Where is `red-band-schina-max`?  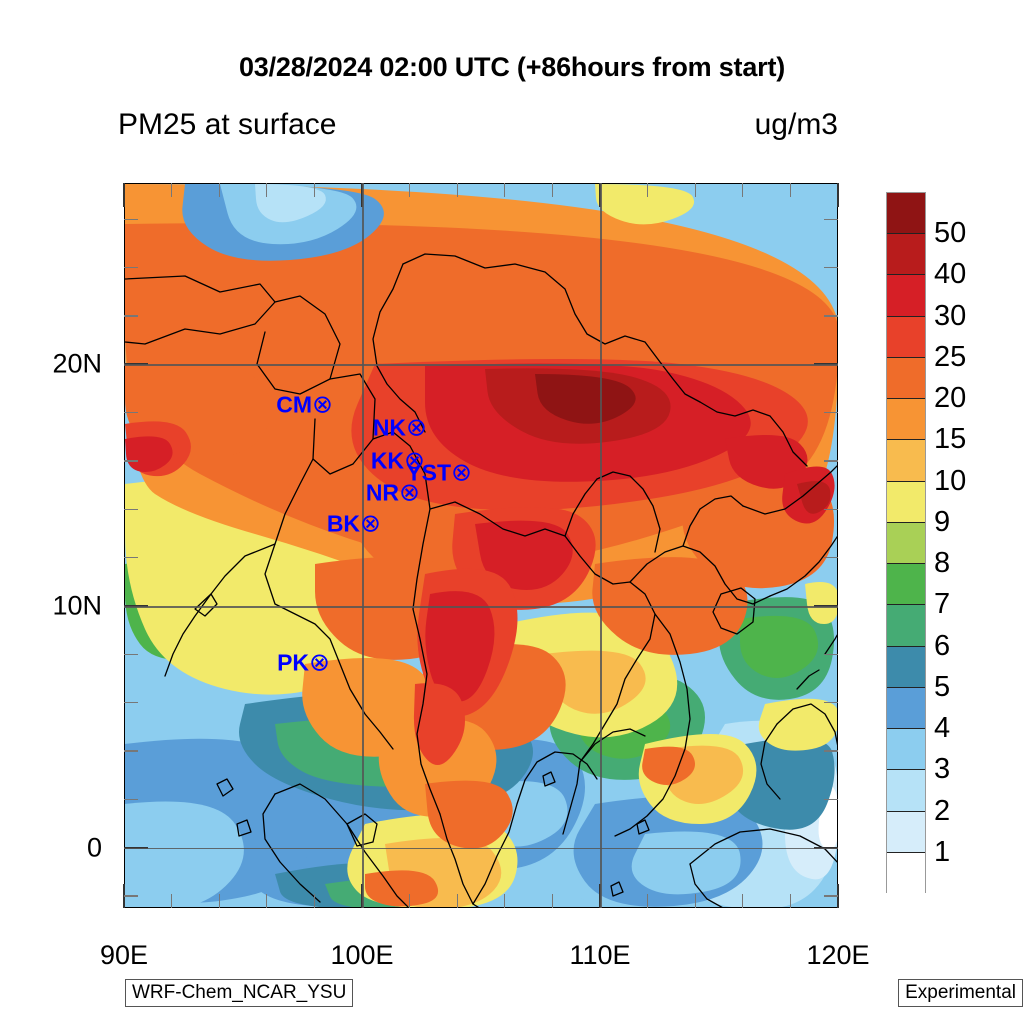
red-band-schina-max is located at coordinates (585, 399).